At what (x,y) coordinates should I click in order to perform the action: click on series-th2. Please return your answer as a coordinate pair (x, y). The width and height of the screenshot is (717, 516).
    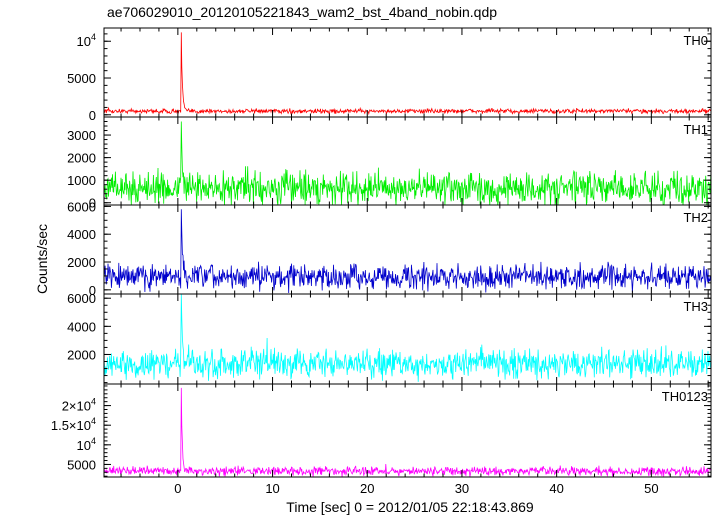
    Looking at the image, I should click on (407, 251).